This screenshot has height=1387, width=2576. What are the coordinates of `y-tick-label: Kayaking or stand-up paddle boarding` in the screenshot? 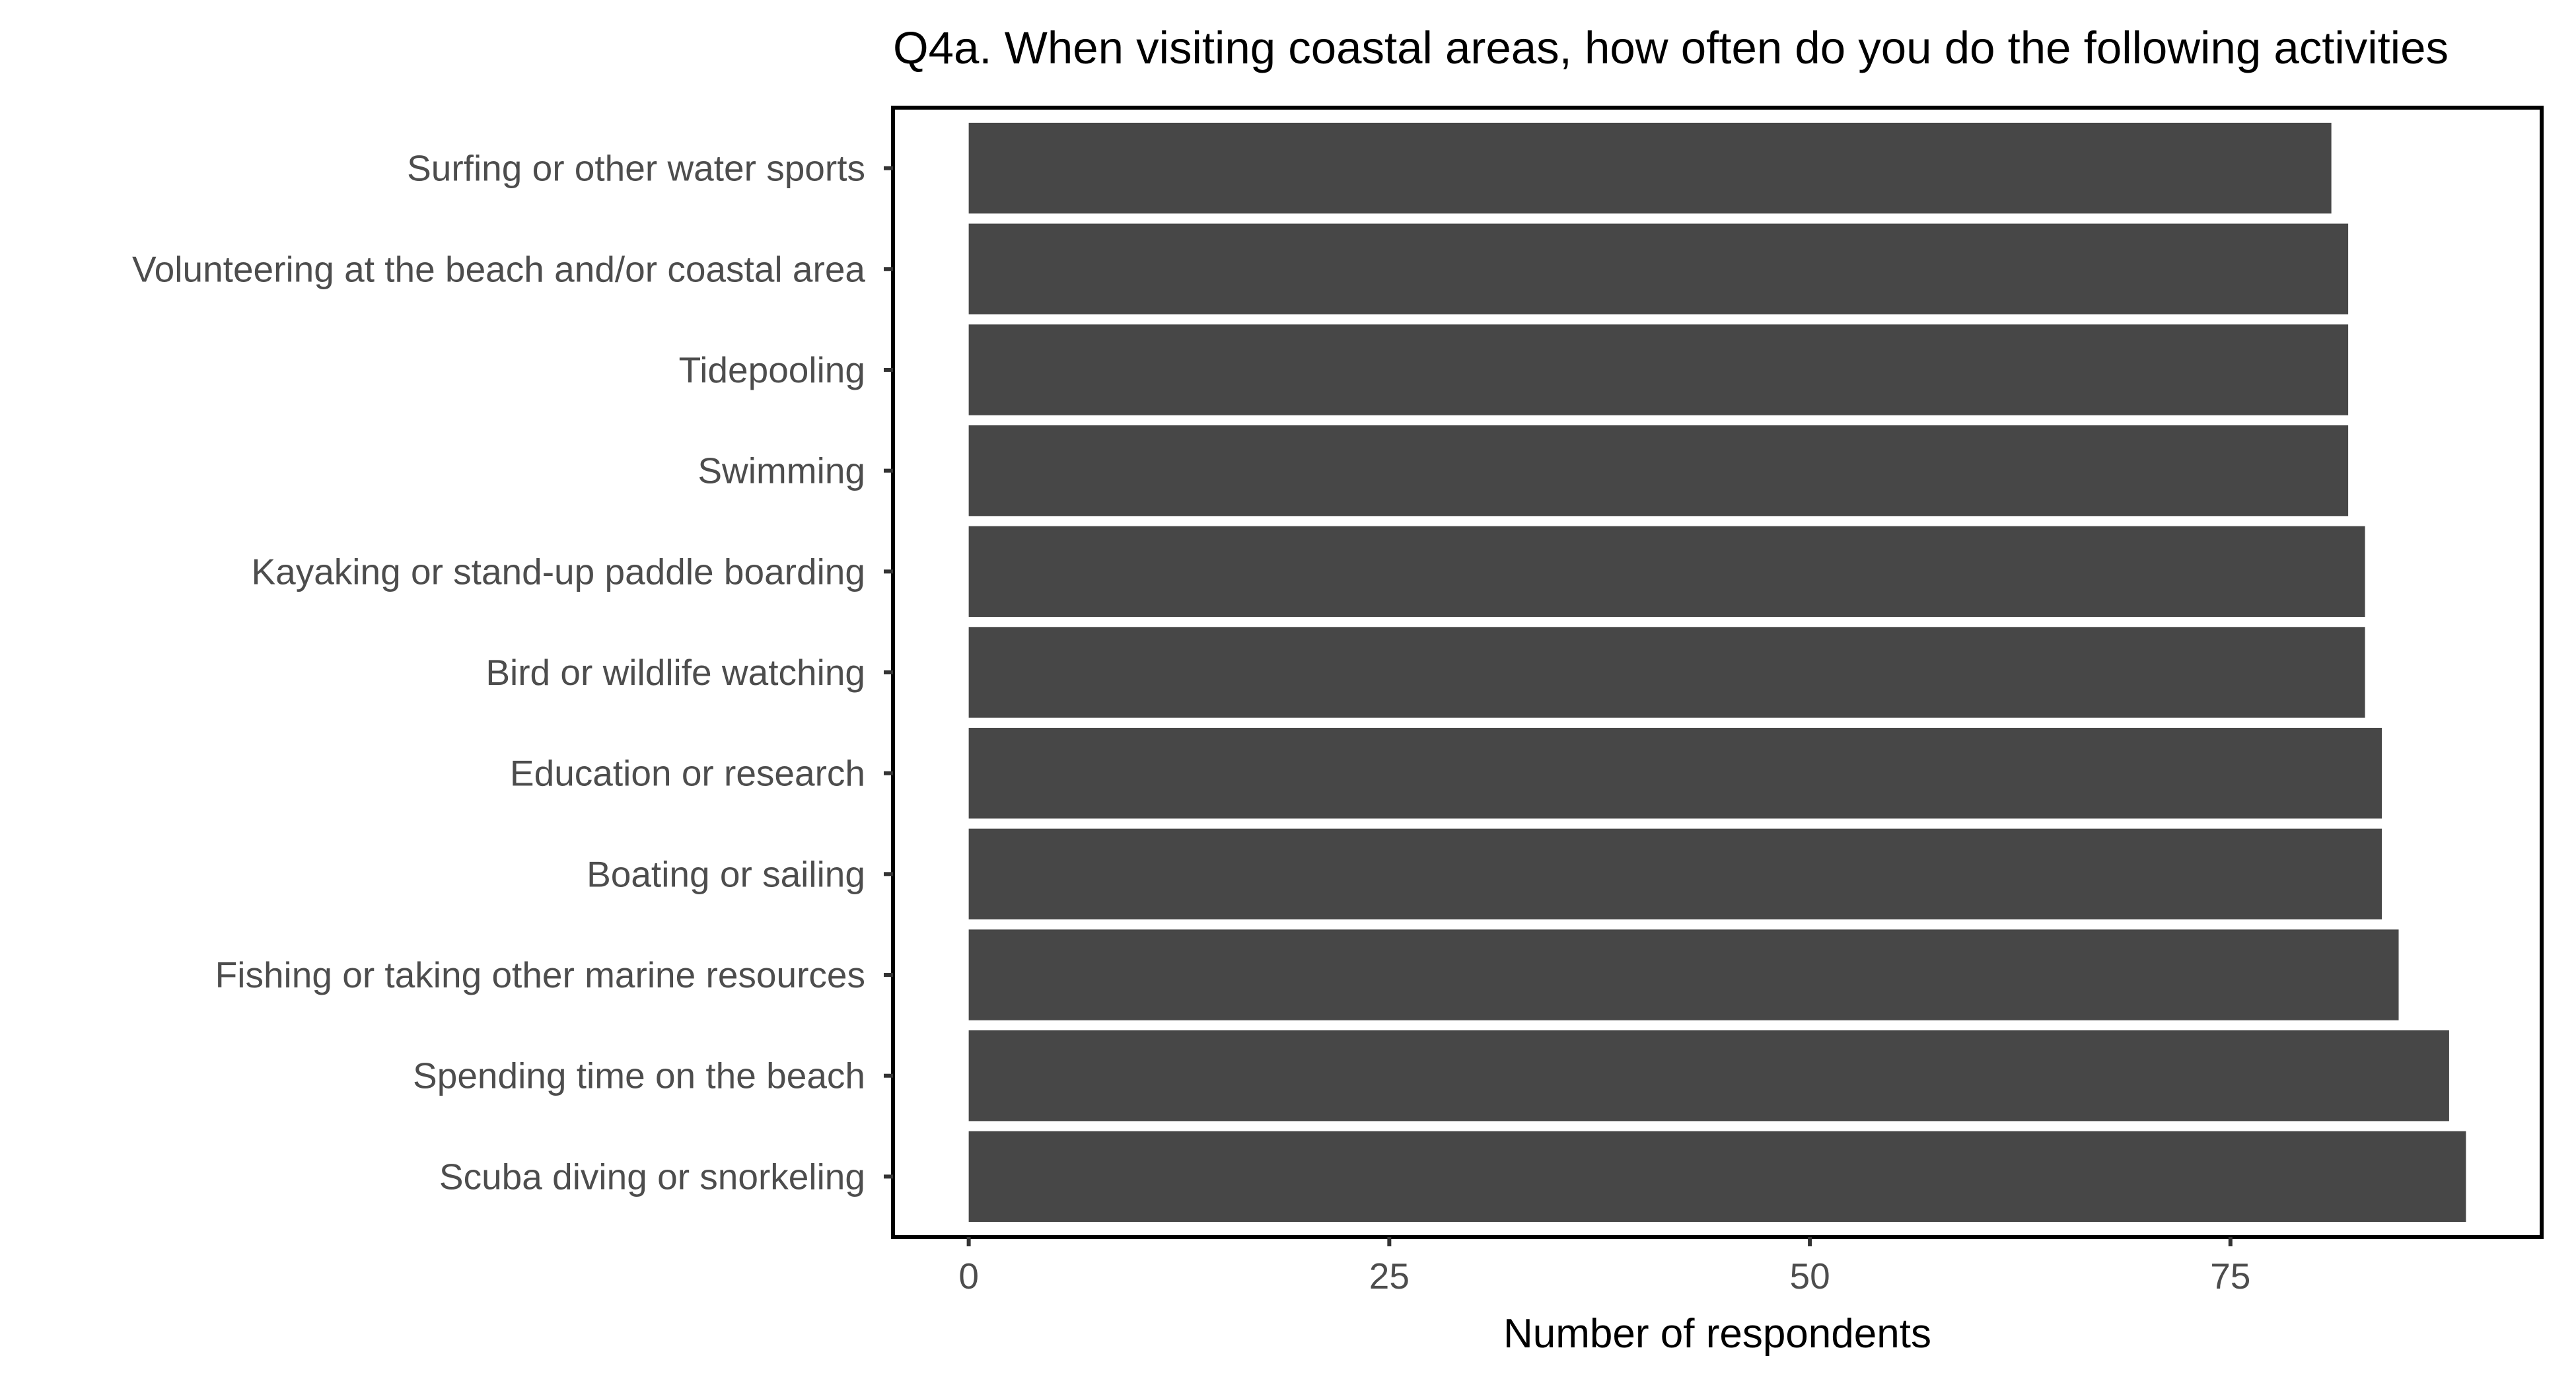 It's located at (558, 571).